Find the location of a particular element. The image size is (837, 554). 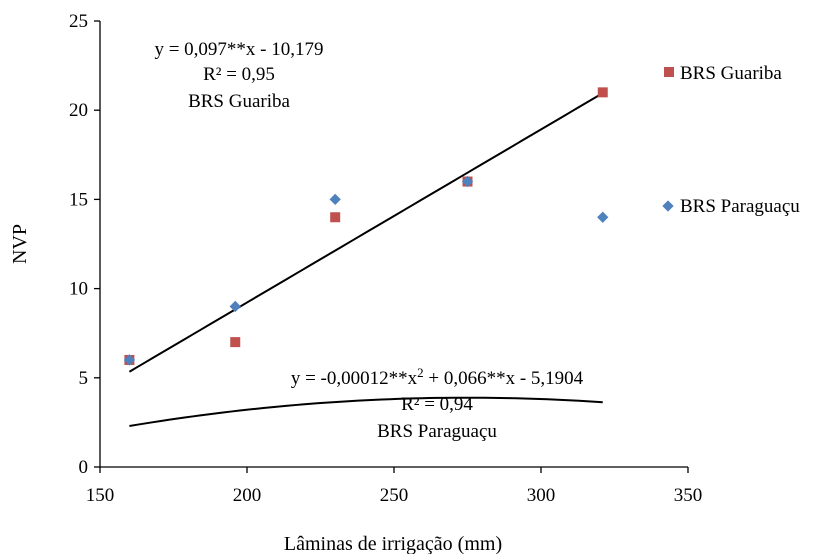

y-tick-label: 0 is located at coordinates (84, 467).